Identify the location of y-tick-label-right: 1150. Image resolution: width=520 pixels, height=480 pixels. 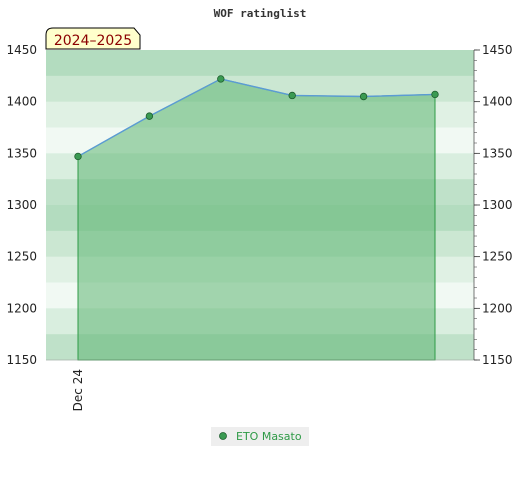
(497, 360).